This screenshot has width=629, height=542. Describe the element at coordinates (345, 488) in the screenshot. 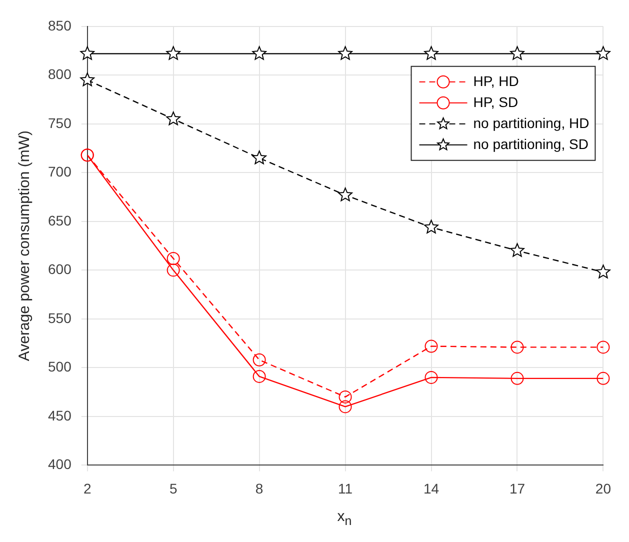

I see `x-tick-label: 11` at that location.